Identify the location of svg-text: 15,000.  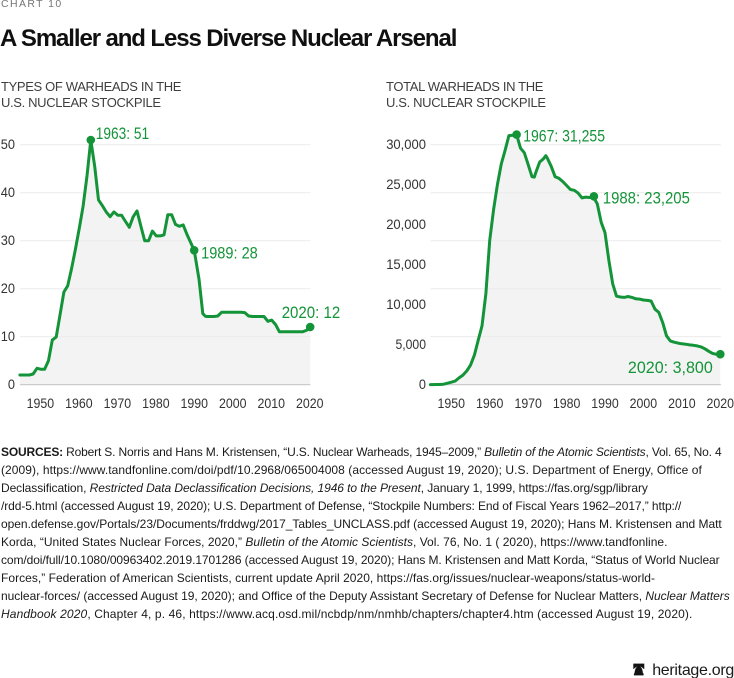
(406, 264).